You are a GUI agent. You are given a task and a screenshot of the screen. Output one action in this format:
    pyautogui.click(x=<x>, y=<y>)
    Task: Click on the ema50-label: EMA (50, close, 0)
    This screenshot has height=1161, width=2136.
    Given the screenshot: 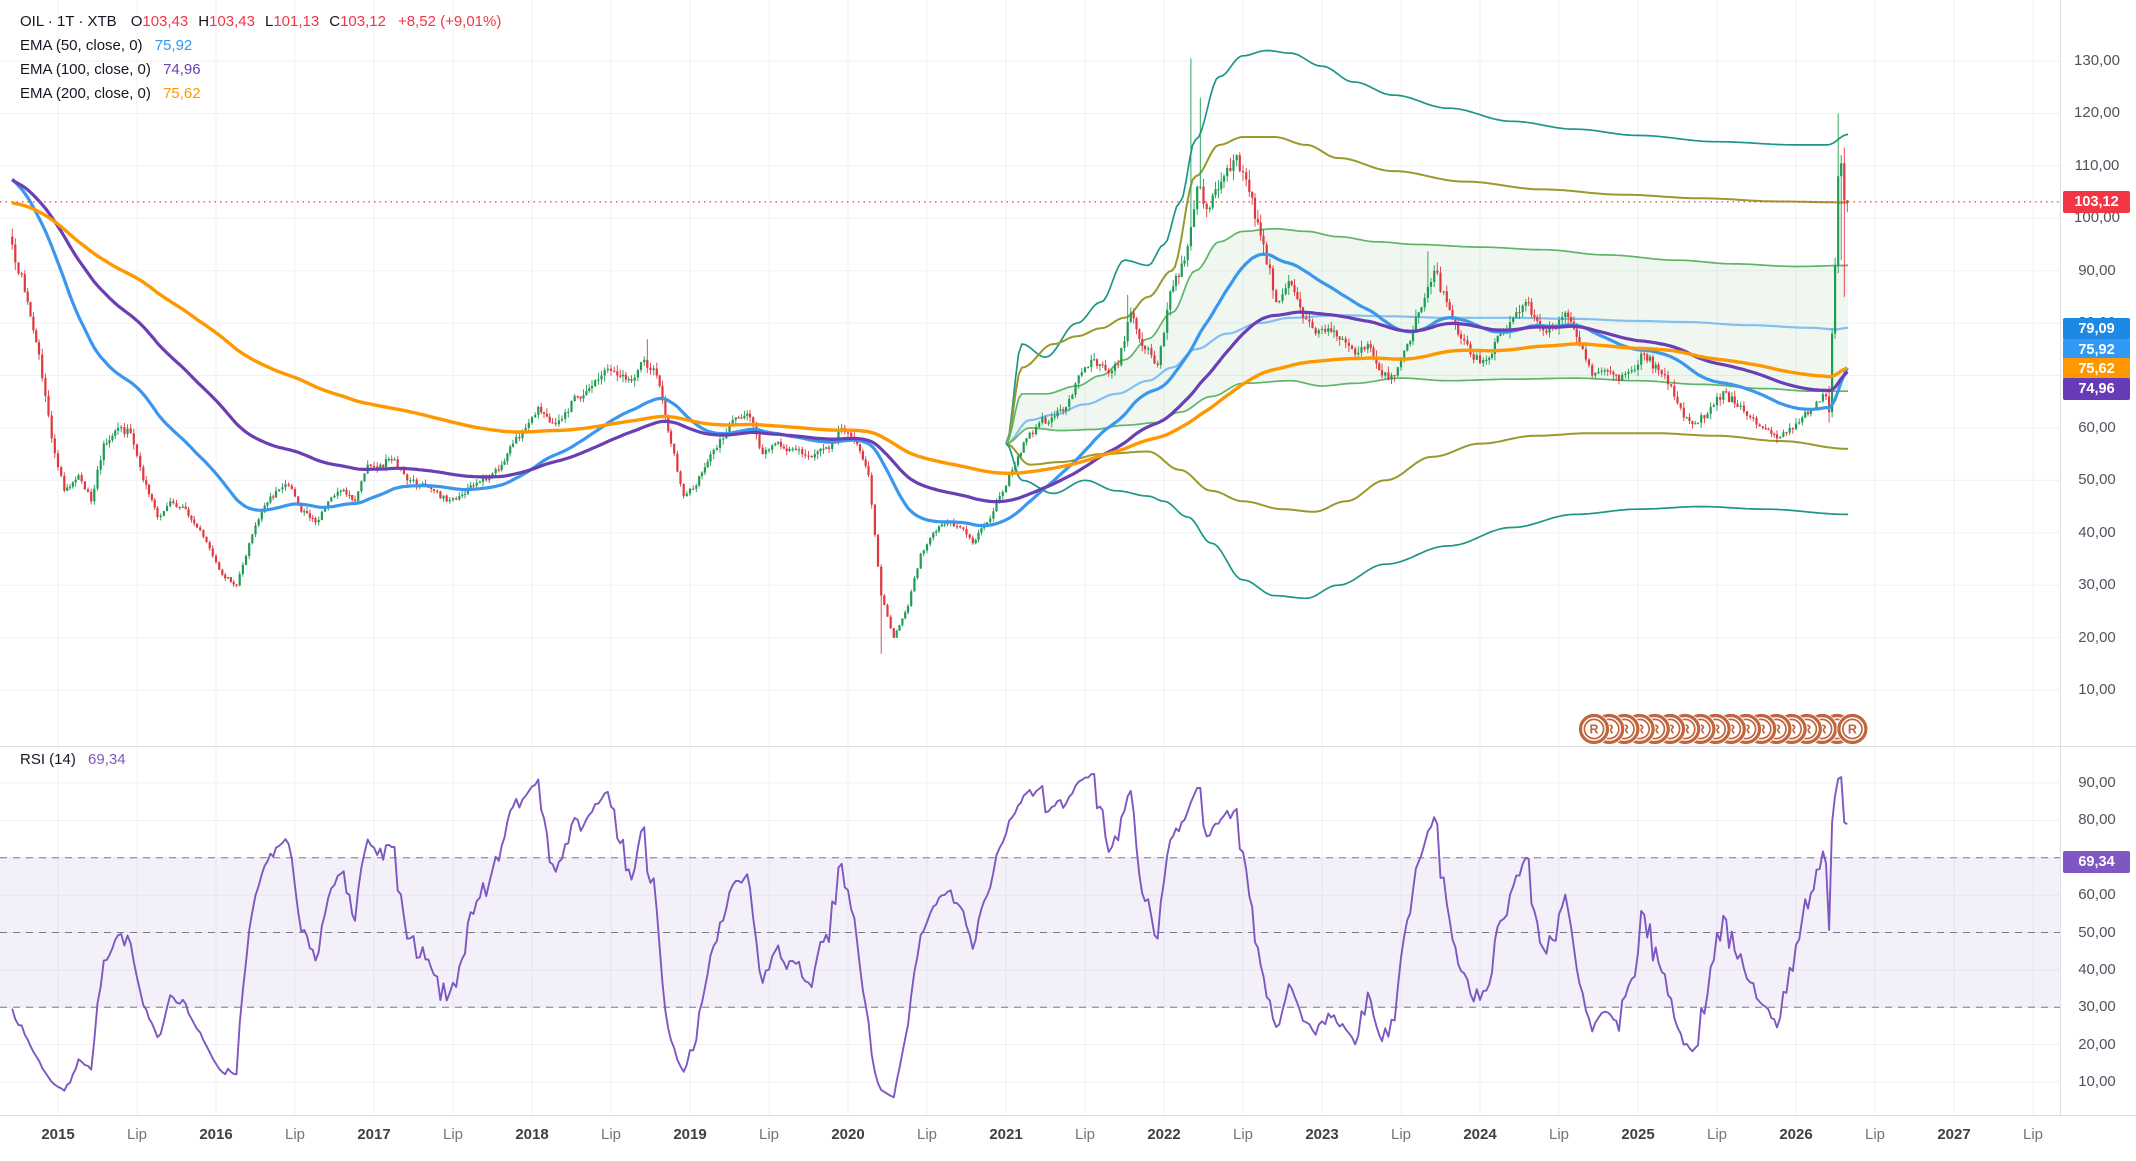 What is the action you would take?
    pyautogui.click(x=81, y=45)
    